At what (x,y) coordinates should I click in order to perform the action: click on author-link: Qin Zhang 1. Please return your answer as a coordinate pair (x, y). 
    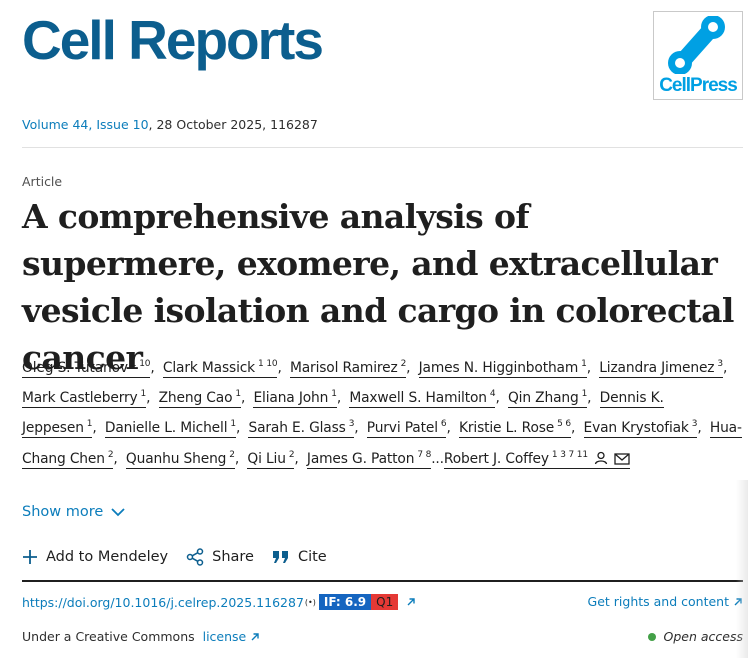
    Looking at the image, I should click on (547, 399).